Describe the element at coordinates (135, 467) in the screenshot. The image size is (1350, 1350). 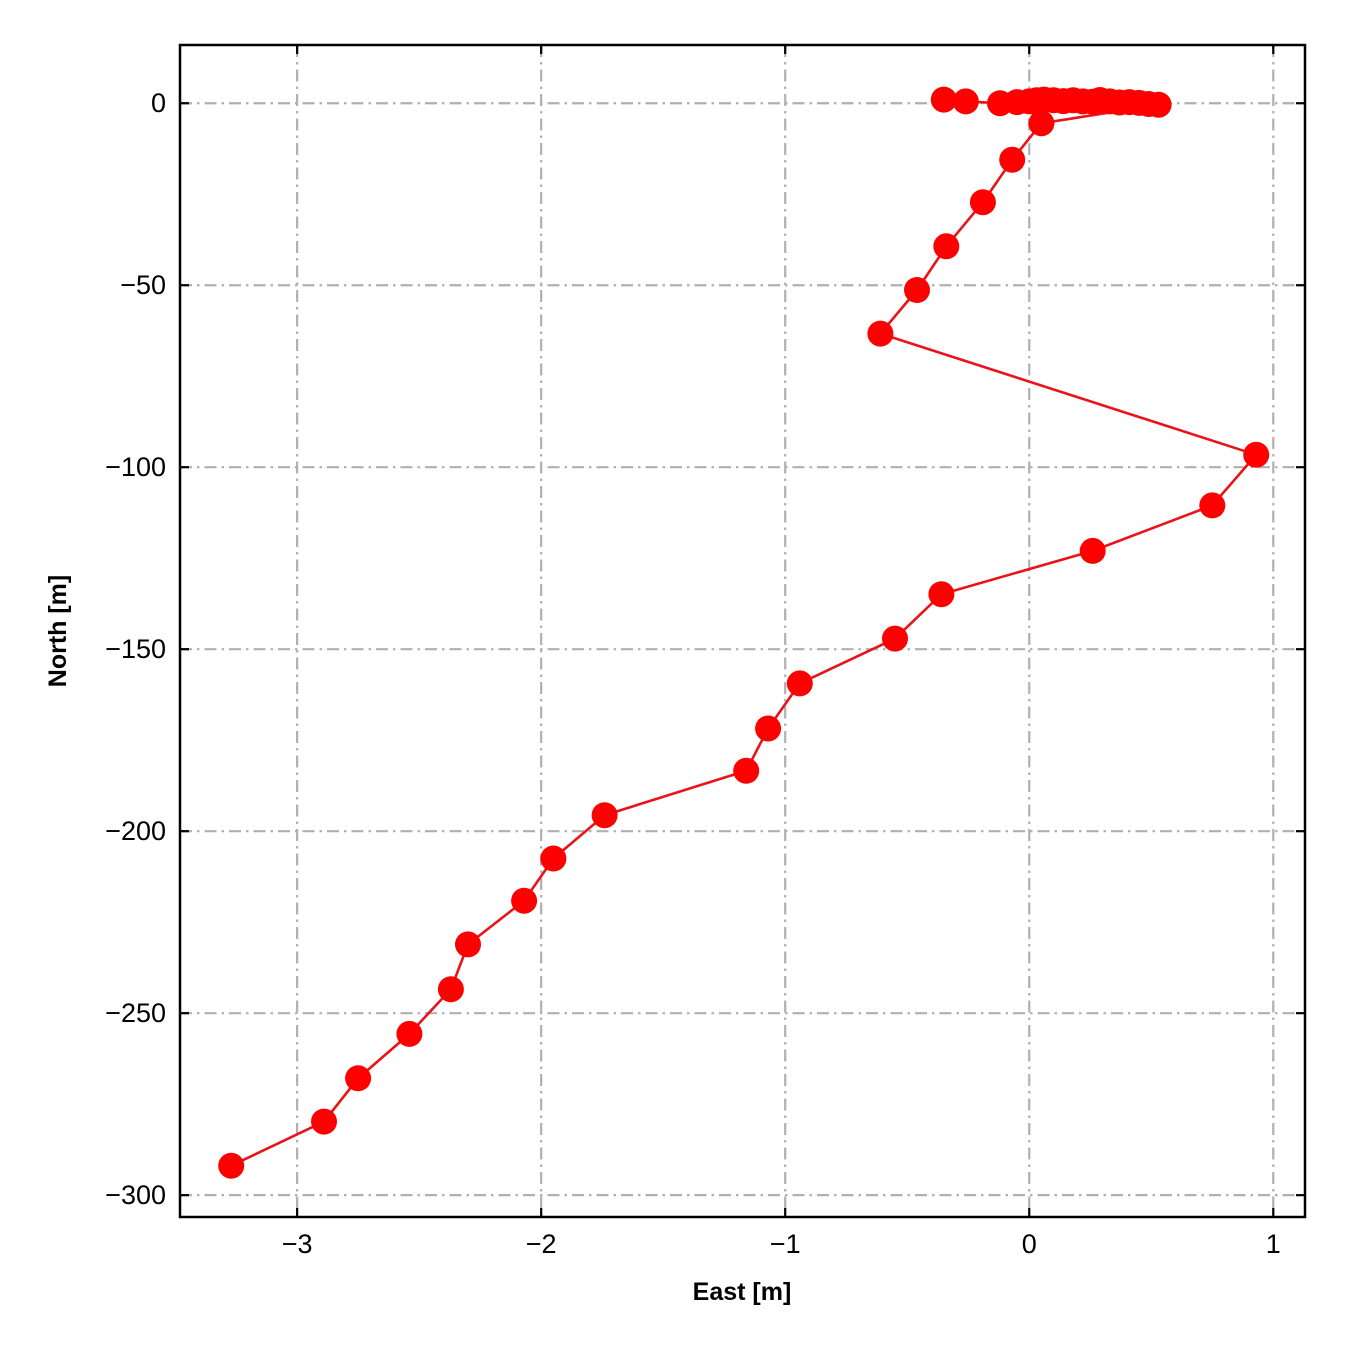
I see `y-tick-label: −100` at that location.